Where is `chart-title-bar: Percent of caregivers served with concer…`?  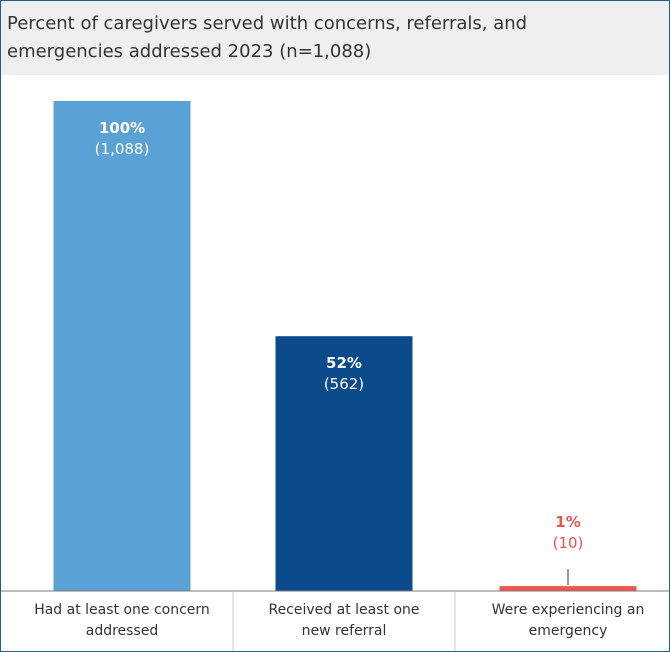 chart-title-bar: Percent of caregivers served with concer… is located at coordinates (335, 38).